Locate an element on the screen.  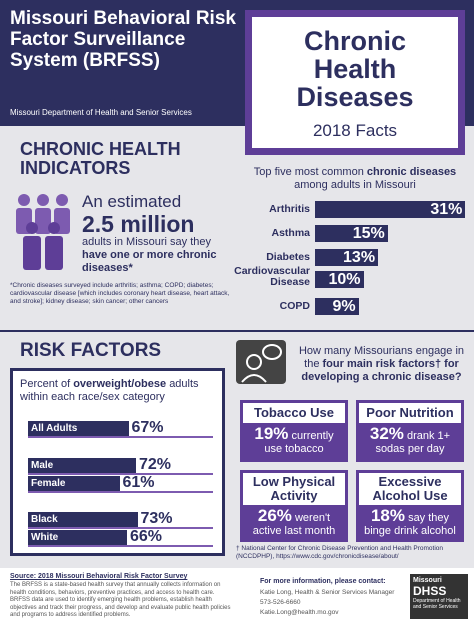
indicators-heading: CHRONIC HEALTH INDICATORS is located at coordinates (100, 158).